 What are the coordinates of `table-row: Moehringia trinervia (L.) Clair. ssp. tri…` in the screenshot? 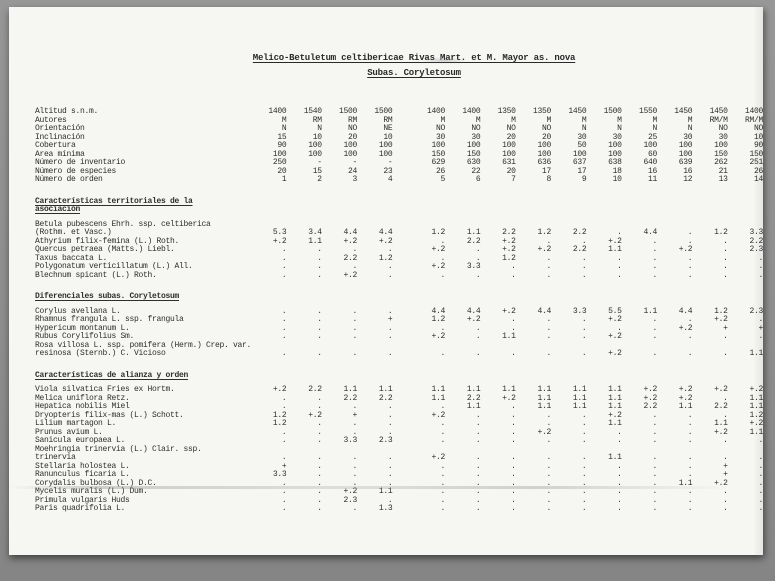 It's located at (399, 454).